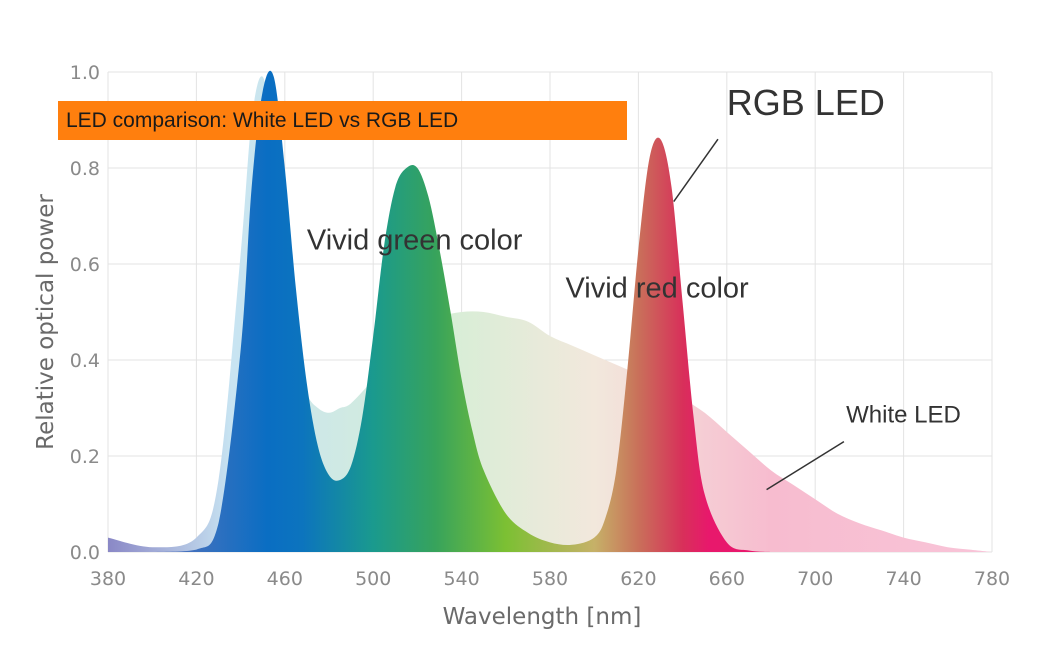  What do you see at coordinates (415, 241) in the screenshot?
I see `annotation-label: Vivid green color` at bounding box center [415, 241].